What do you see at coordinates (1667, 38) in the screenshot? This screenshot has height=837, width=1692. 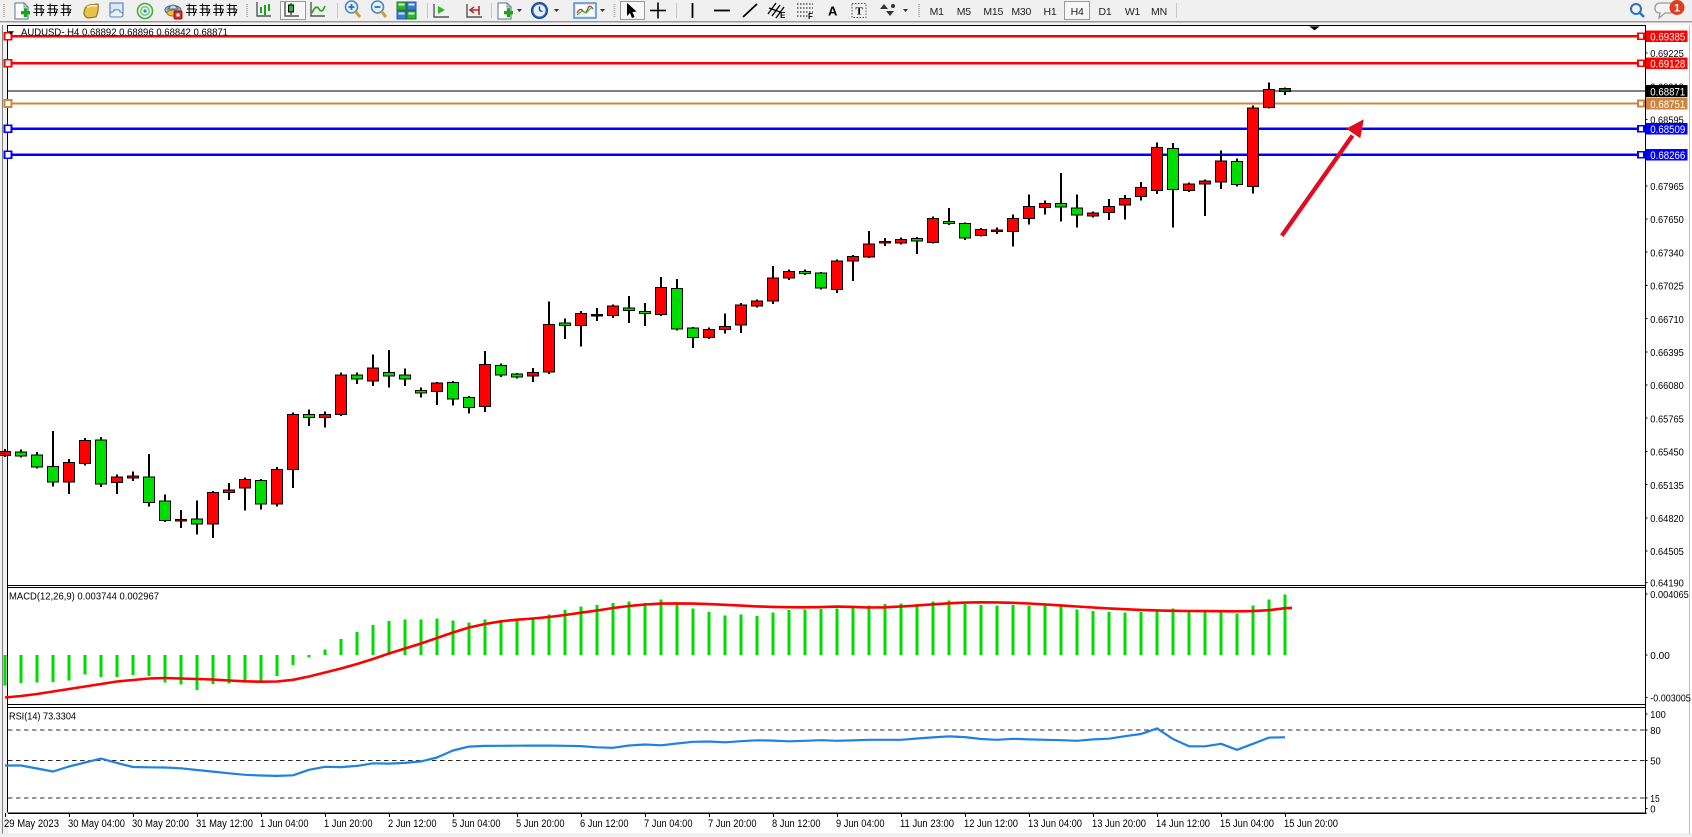 I see `svg-text: 0.69385` at bounding box center [1667, 38].